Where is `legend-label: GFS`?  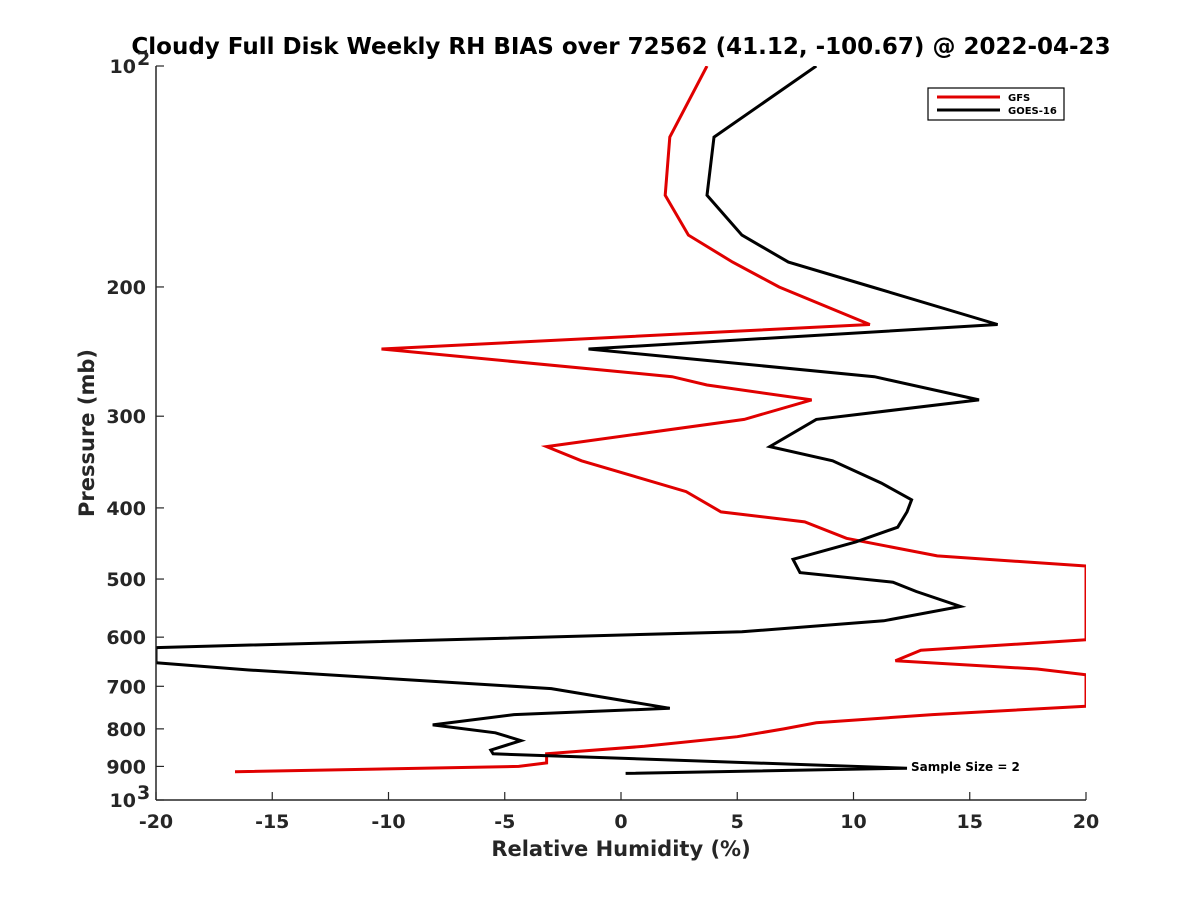 legend-label: GFS is located at coordinates (1019, 98).